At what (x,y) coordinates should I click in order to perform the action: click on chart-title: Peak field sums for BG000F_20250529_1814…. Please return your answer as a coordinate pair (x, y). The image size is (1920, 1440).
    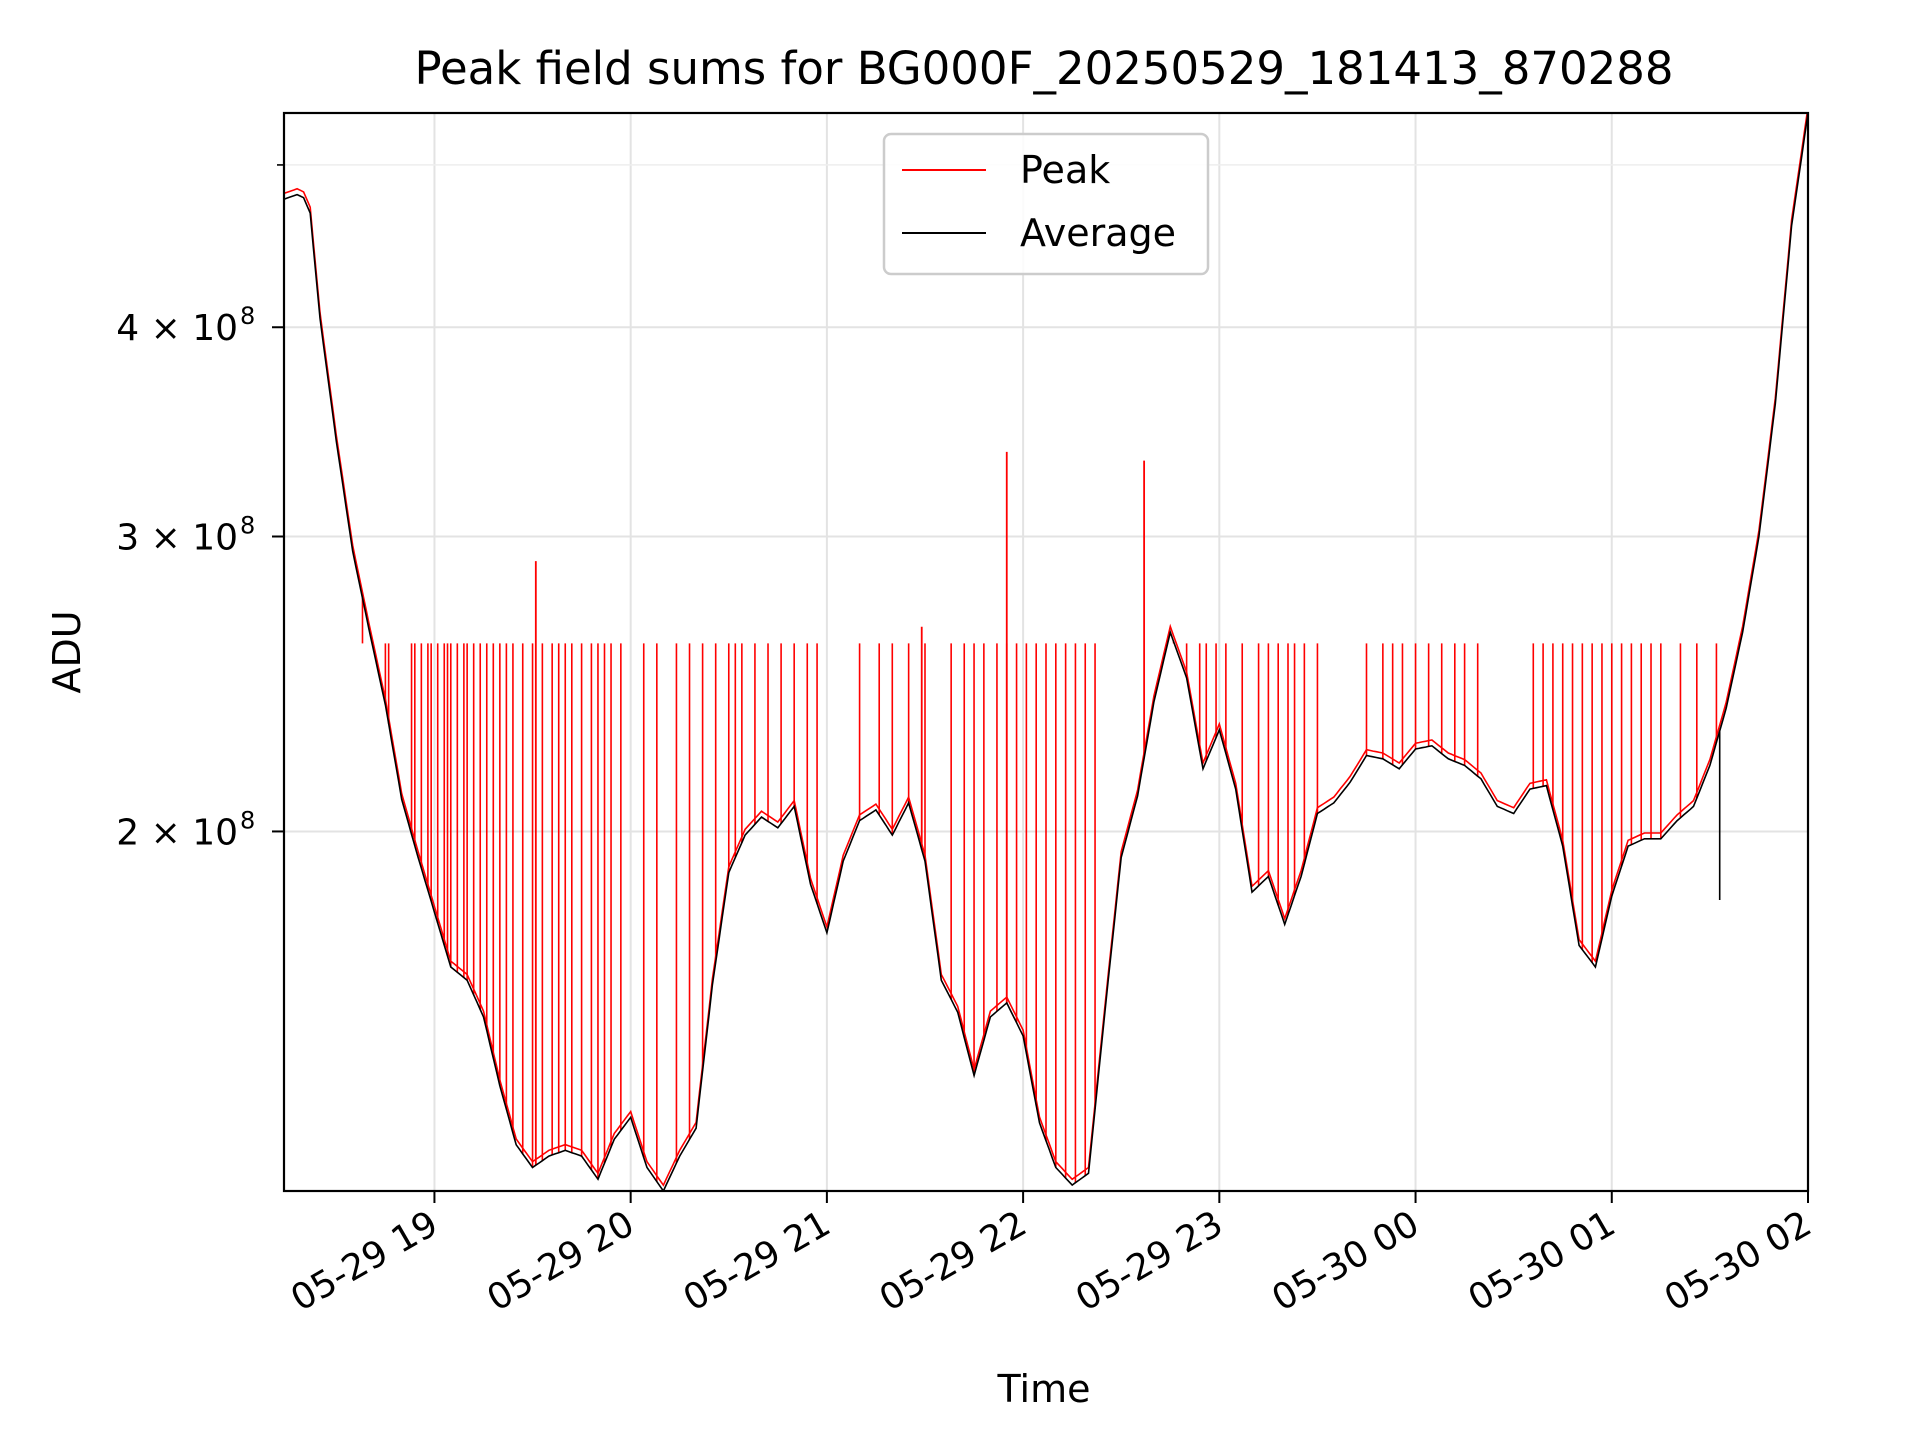
    Looking at the image, I should click on (1043, 68).